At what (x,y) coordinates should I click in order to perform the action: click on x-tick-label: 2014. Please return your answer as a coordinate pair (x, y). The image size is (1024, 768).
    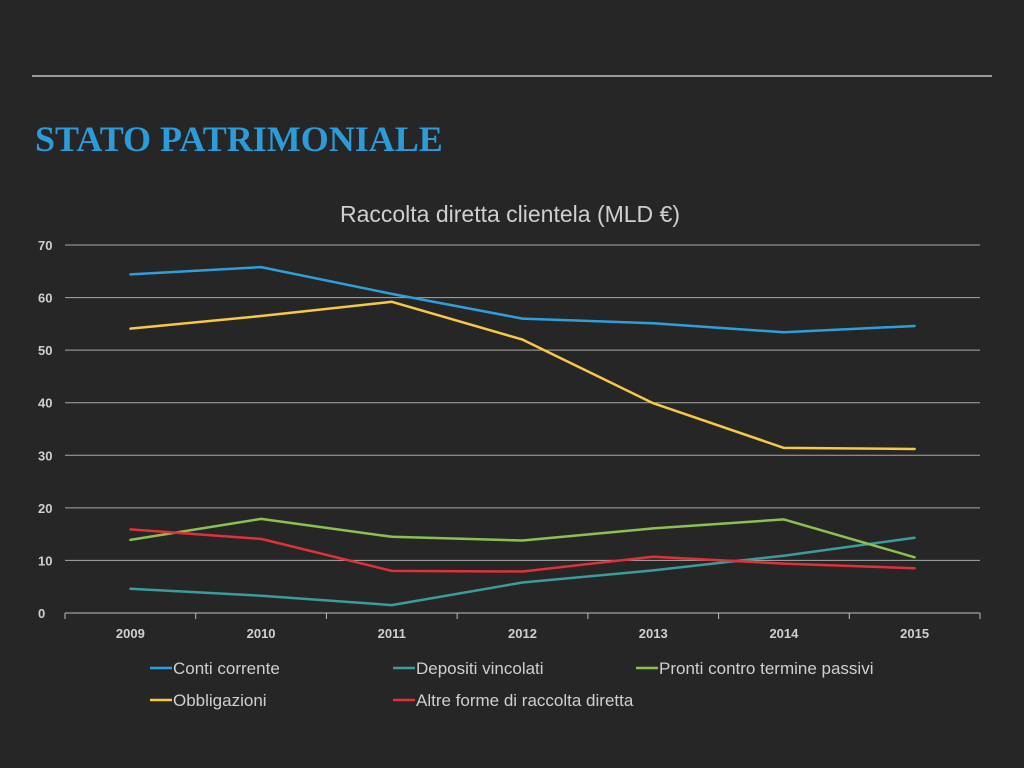
    Looking at the image, I should click on (784, 633).